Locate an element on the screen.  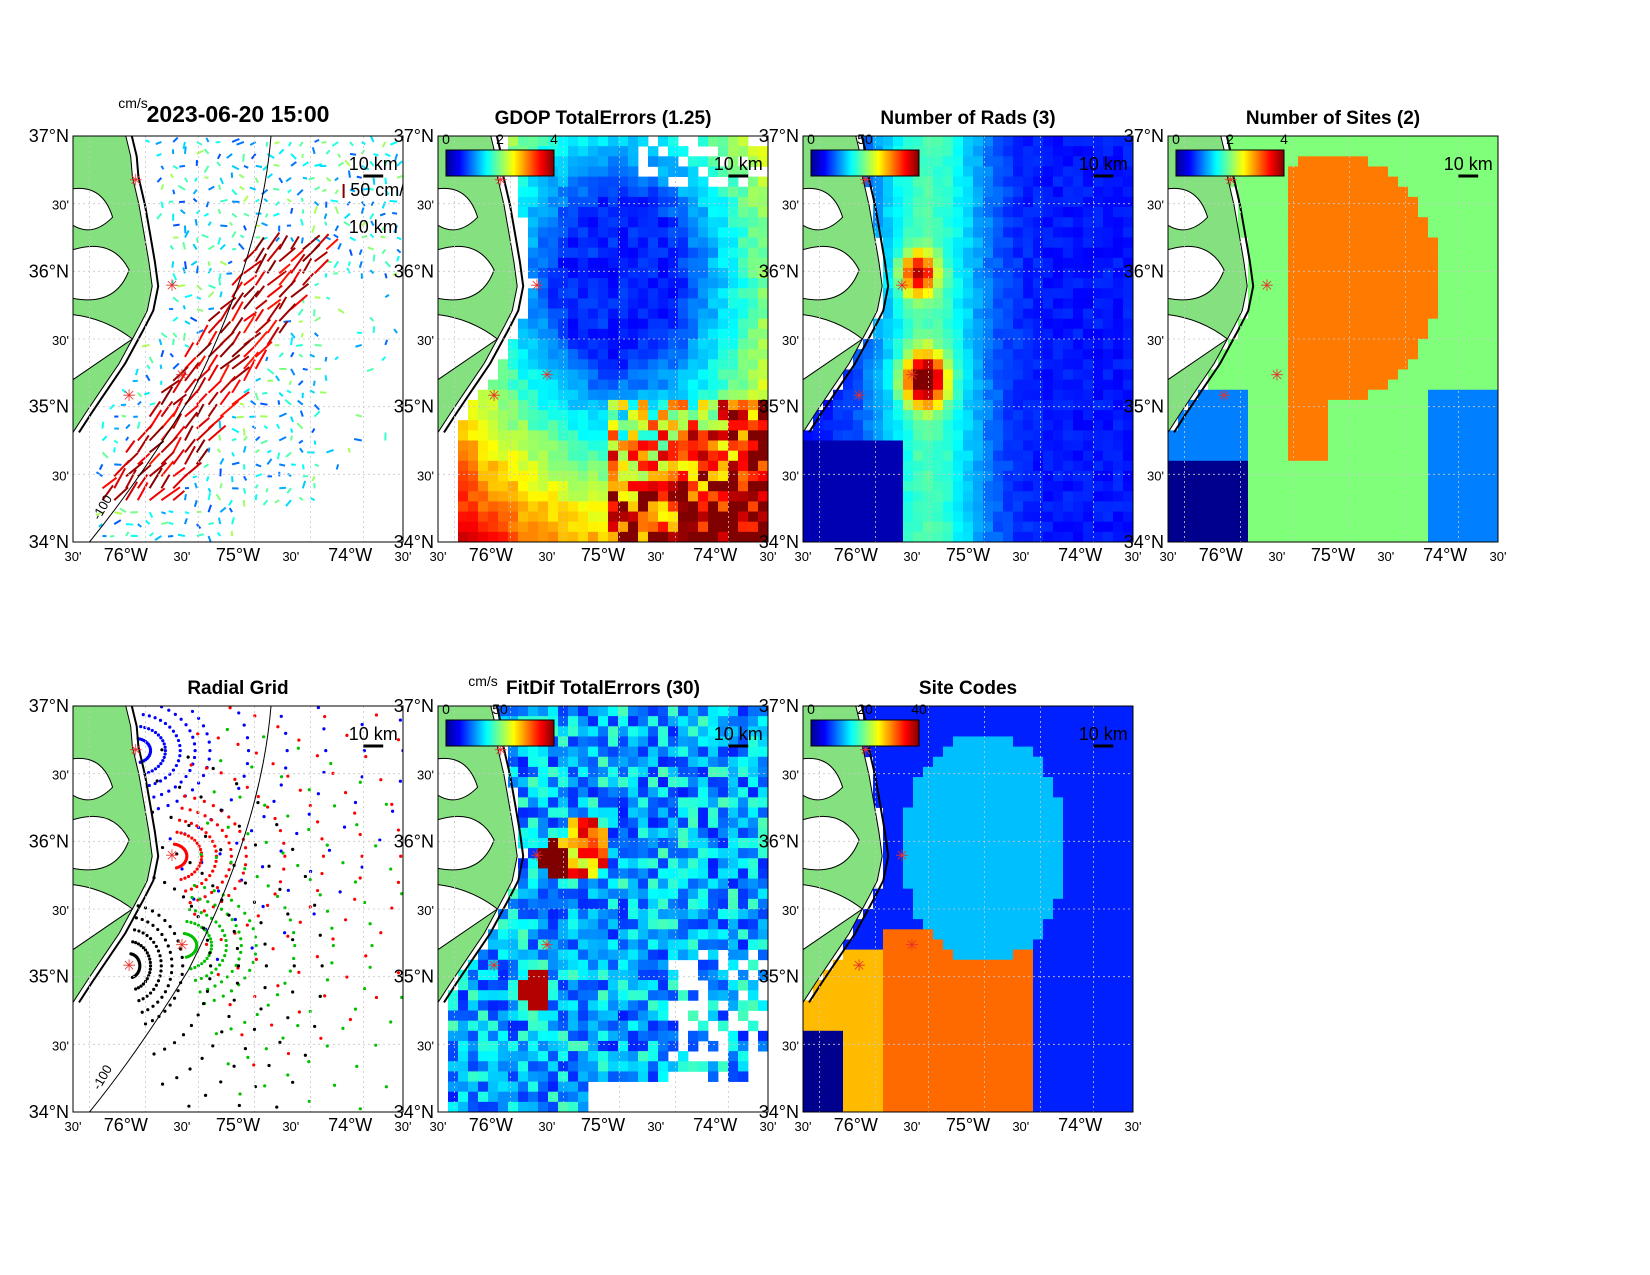
radar-site-marker: ✳ is located at coordinates (135, 181).